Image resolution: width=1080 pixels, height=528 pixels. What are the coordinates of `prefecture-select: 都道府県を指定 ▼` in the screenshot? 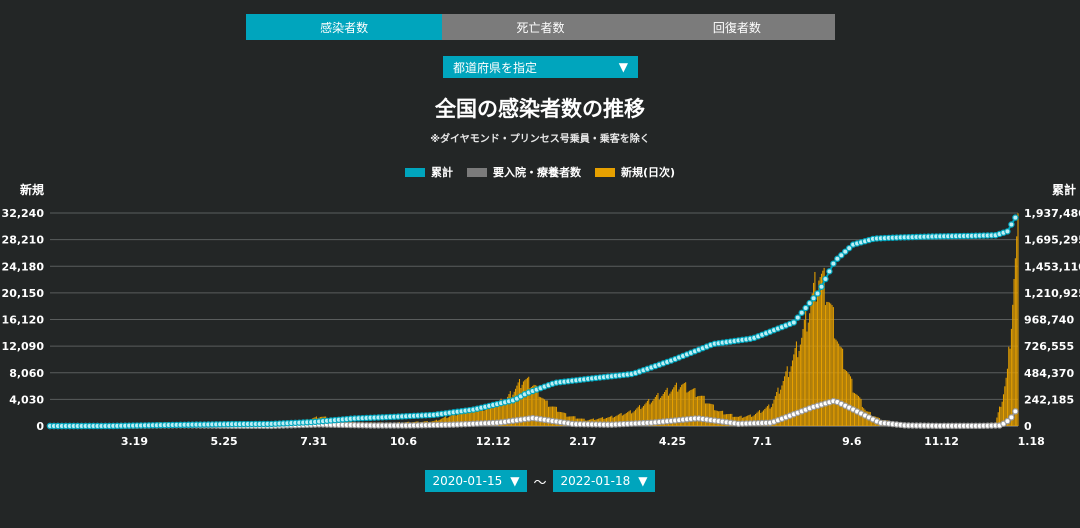 It's located at (540, 67).